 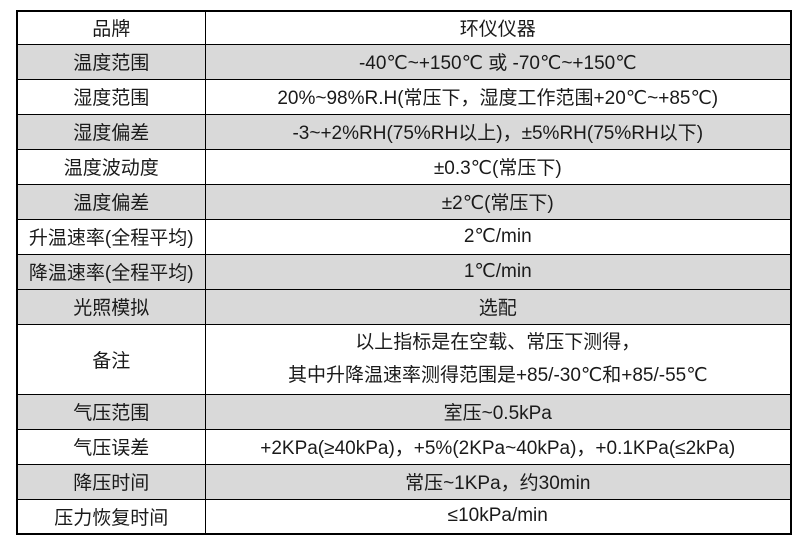 What do you see at coordinates (498, 516) in the screenshot?
I see `spec-value: ≤10kPa/min` at bounding box center [498, 516].